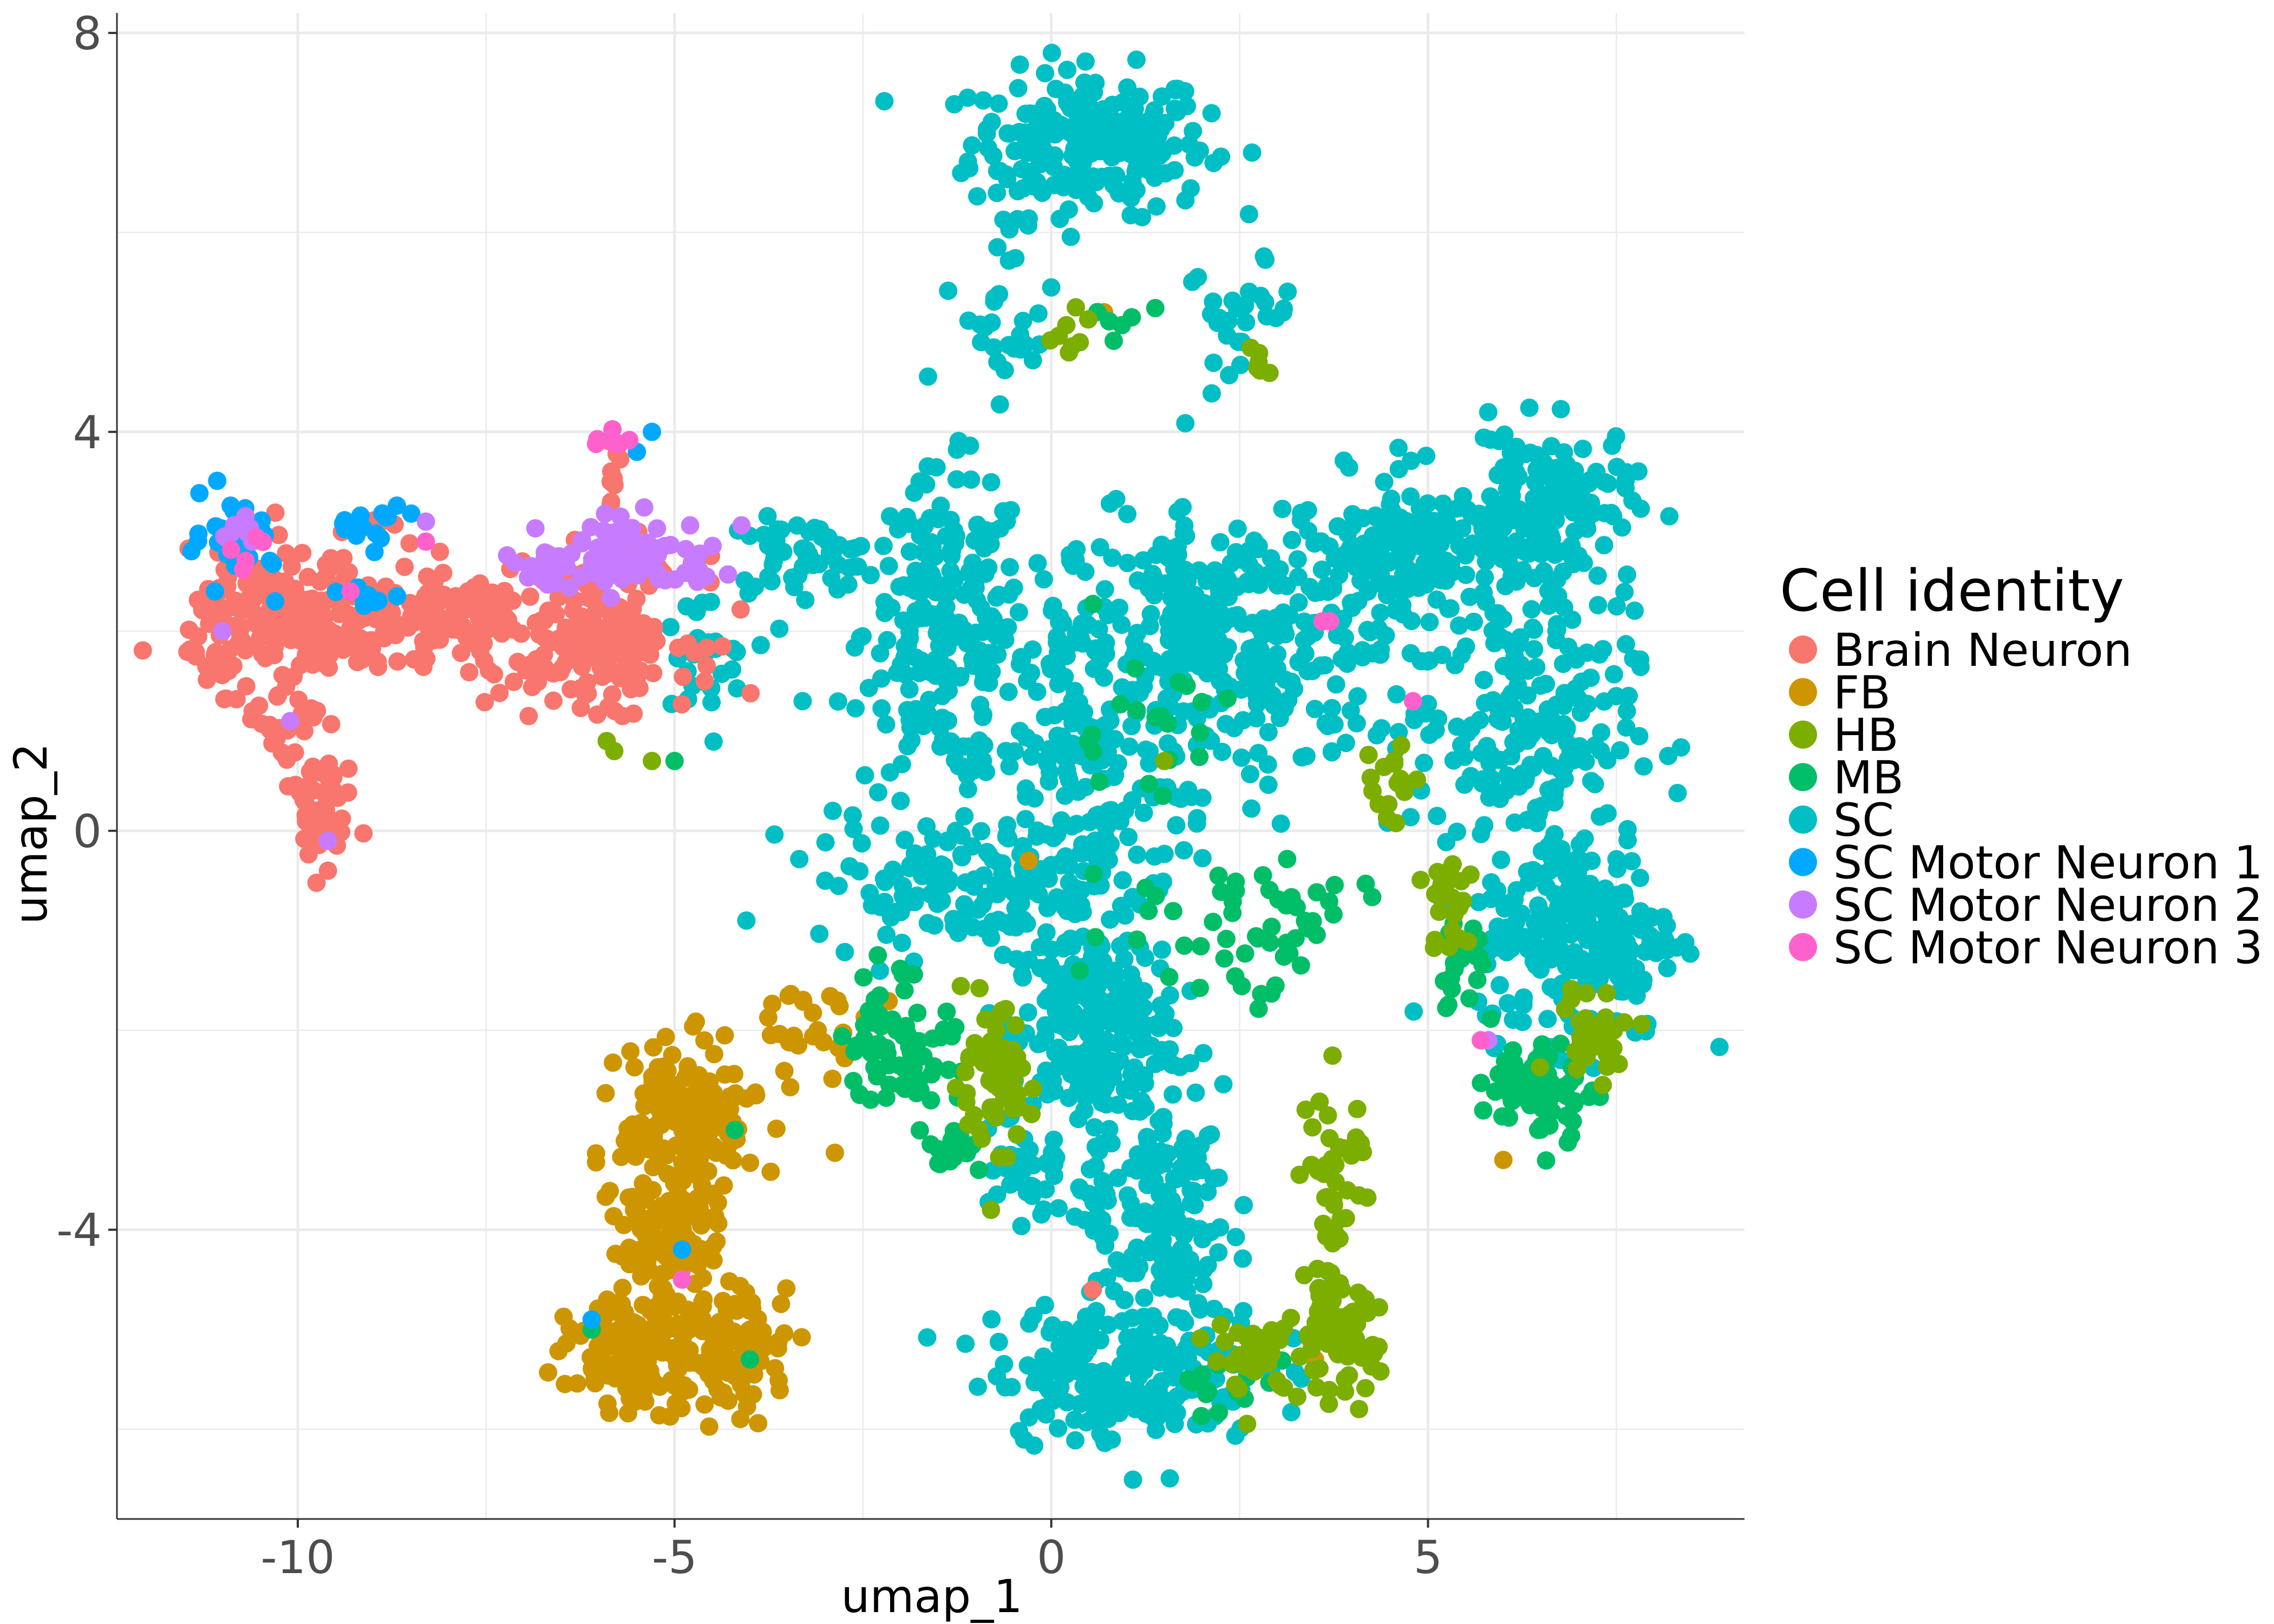  I want to click on legend-key-mb, so click(1803, 777).